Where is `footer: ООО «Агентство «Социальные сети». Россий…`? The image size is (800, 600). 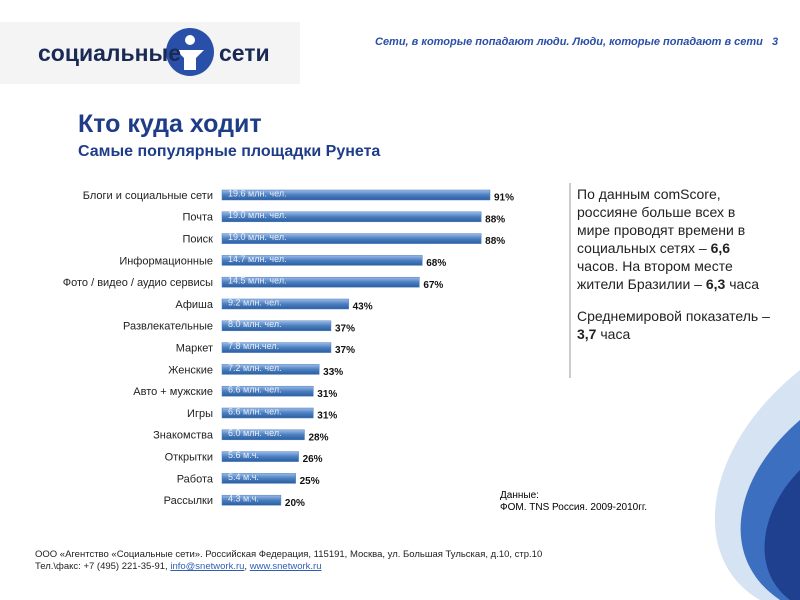 footer: ООО «Агентство «Социальные сети». Россий… is located at coordinates (288, 561).